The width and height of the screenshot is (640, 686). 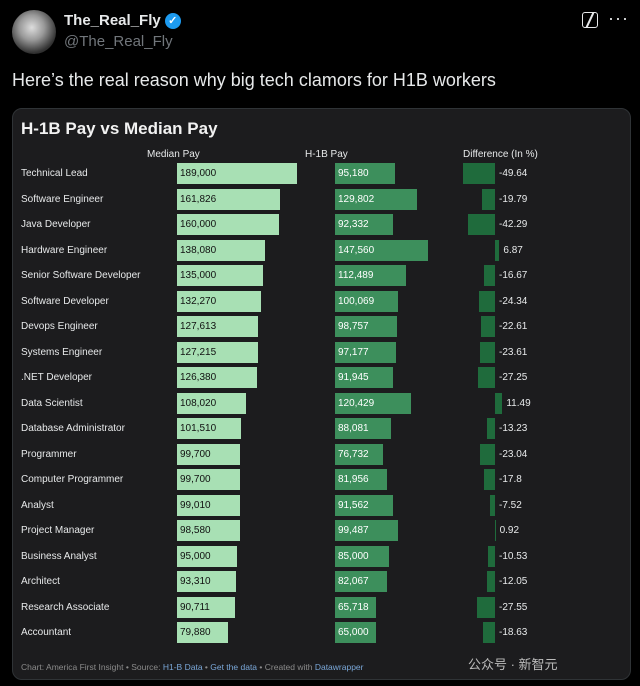 What do you see at coordinates (353, 224) in the screenshot?
I see `h1b-pay-value: 92,332` at bounding box center [353, 224].